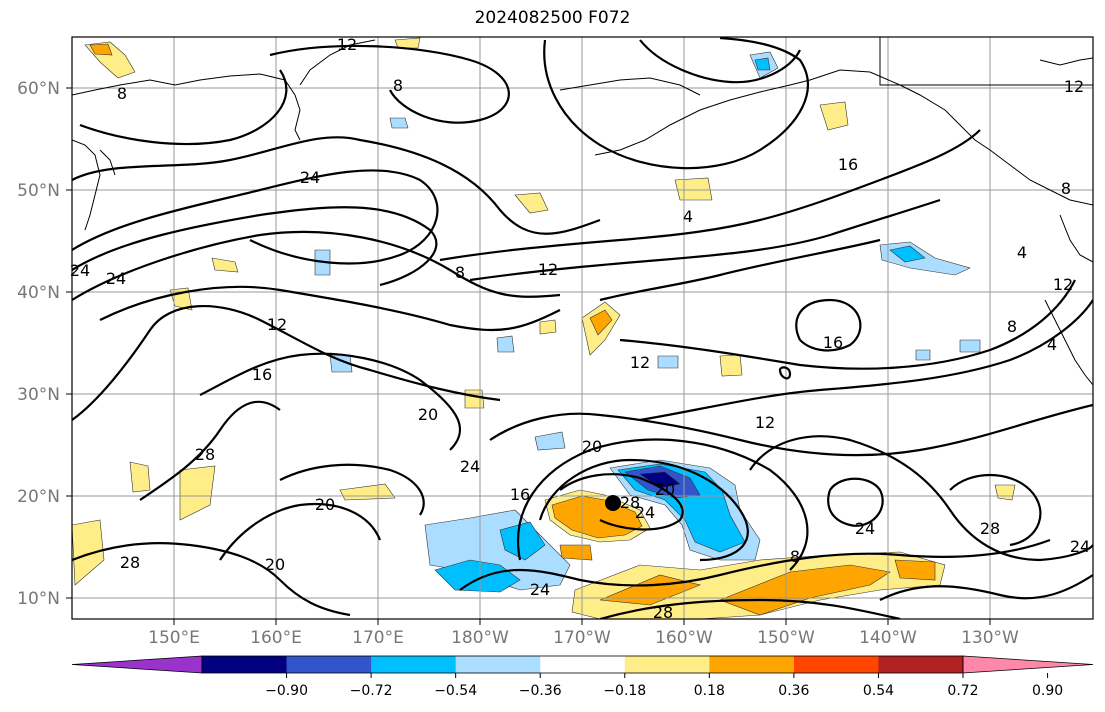 The width and height of the screenshot is (1105, 712). I want to click on colorbar-tick-label: 0.54, so click(878, 691).